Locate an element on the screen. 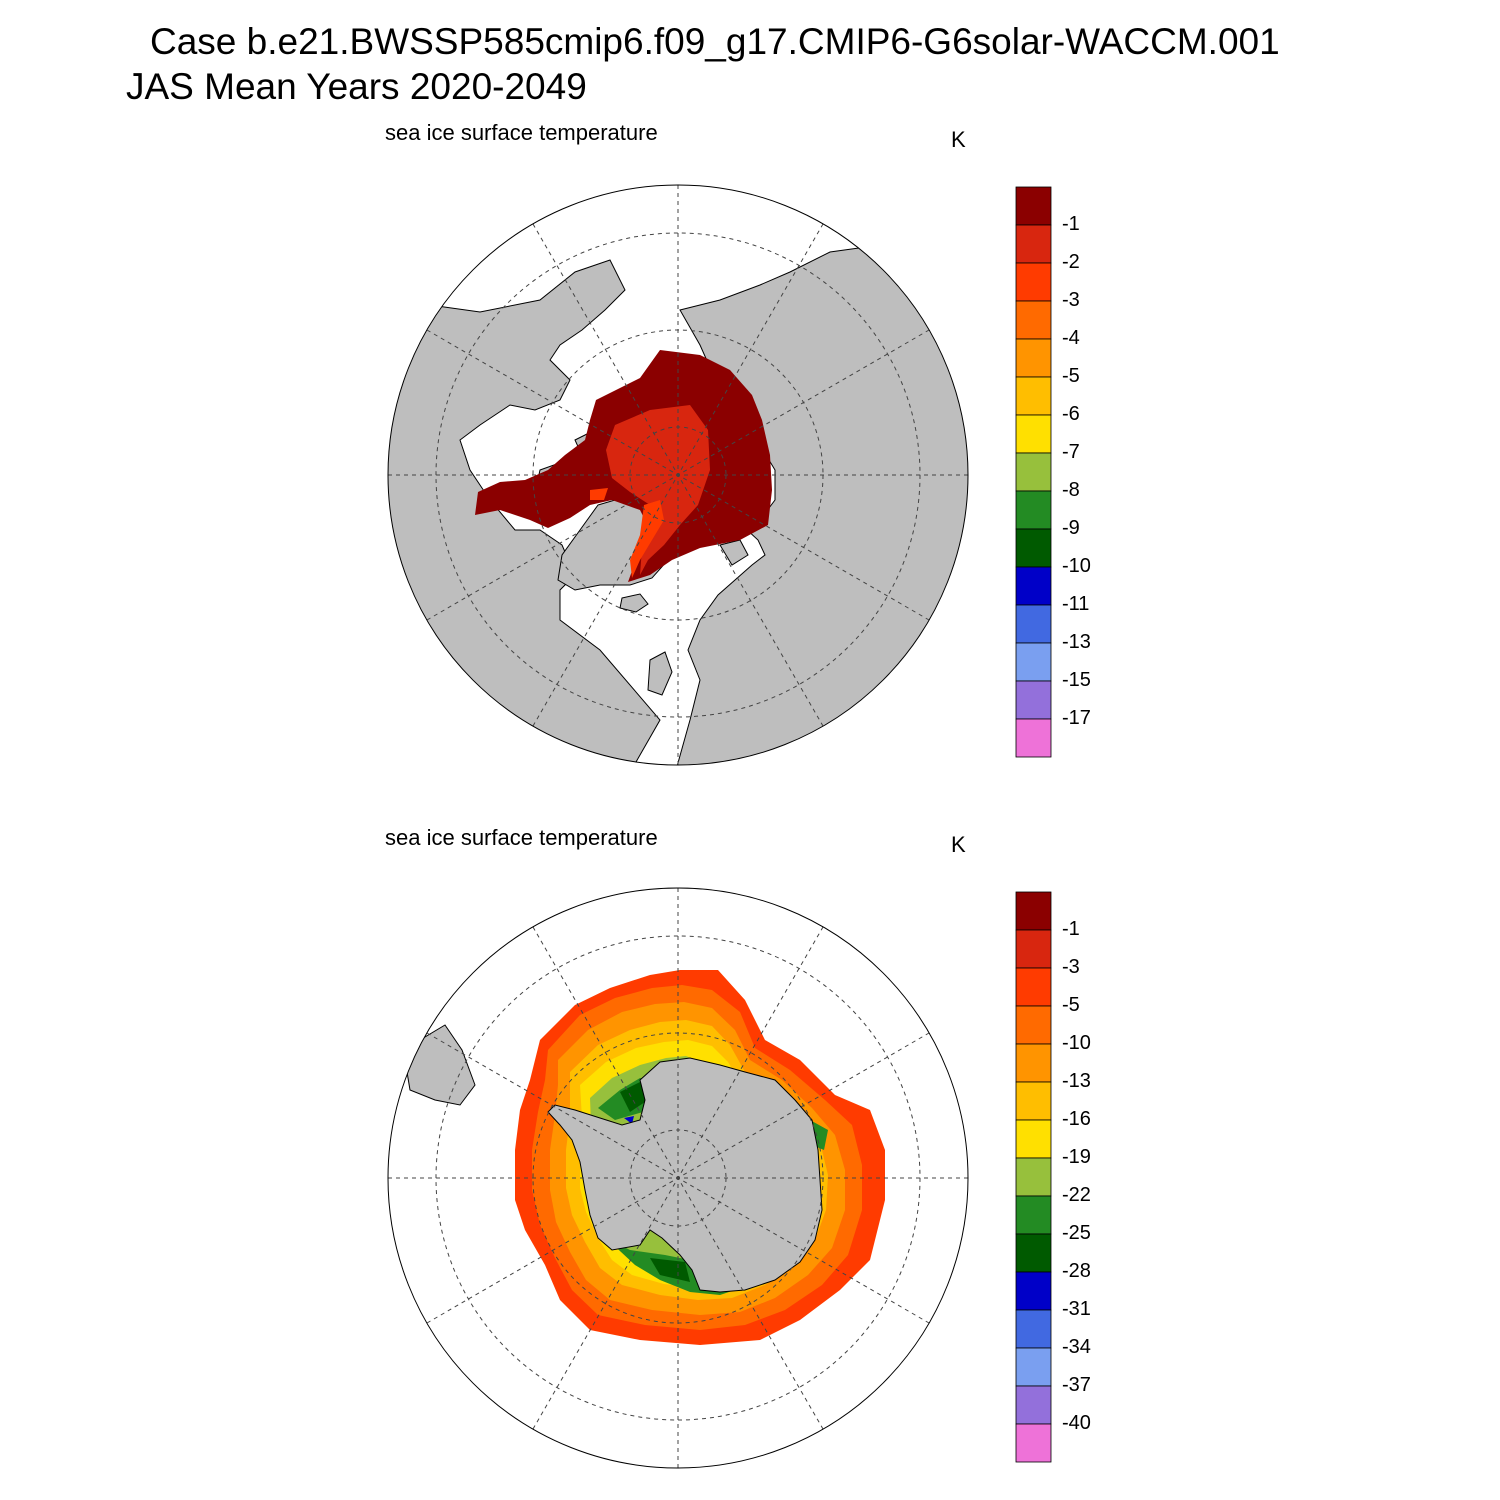  south-colorbar-label: -28 is located at coordinates (1076, 1271).